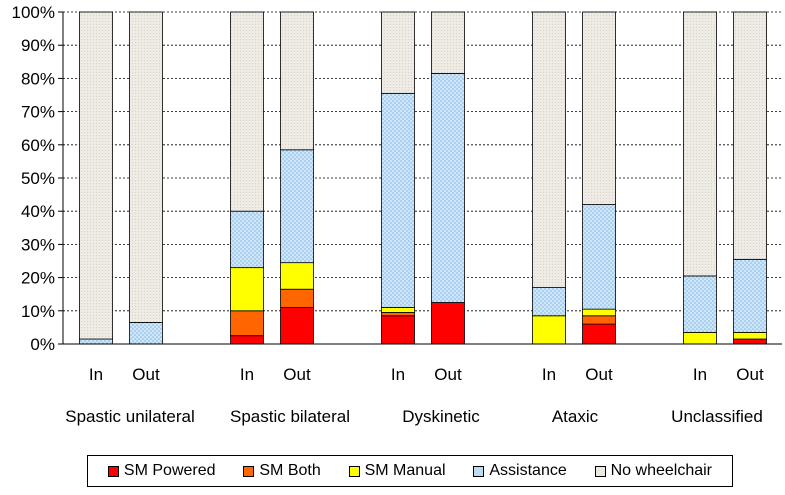 This screenshot has width=785, height=495. What do you see at coordinates (290, 470) in the screenshot?
I see `legend-label: SM Both` at bounding box center [290, 470].